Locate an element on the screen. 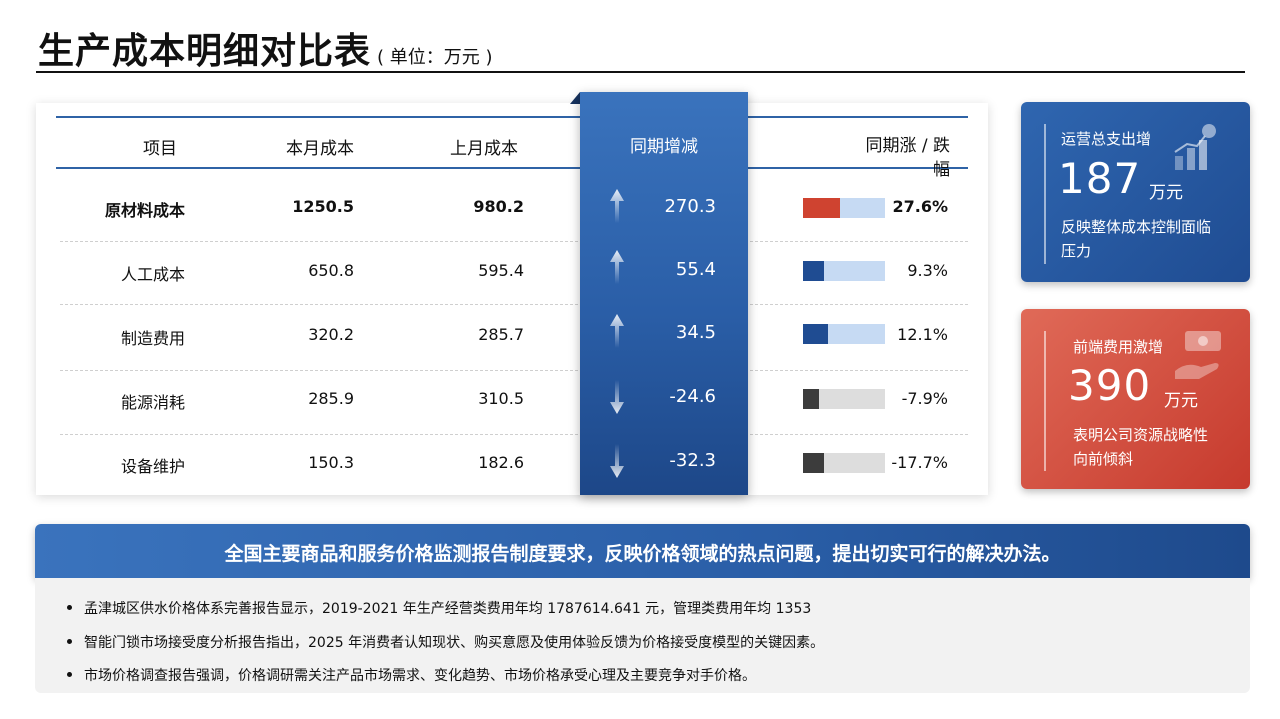  header-this-month: 本月成本 is located at coordinates (320, 149).